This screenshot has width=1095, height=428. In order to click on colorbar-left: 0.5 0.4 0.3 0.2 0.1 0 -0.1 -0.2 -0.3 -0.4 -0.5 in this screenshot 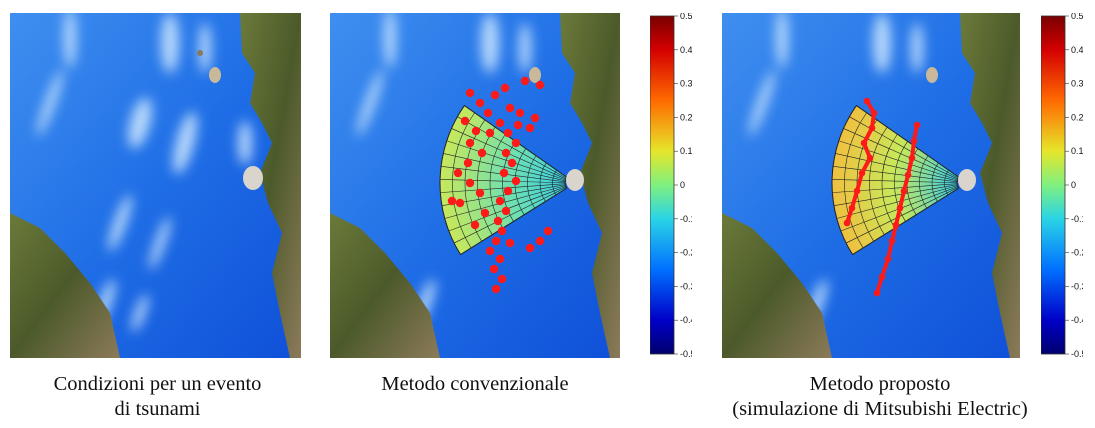, I will do `click(672, 187)`.